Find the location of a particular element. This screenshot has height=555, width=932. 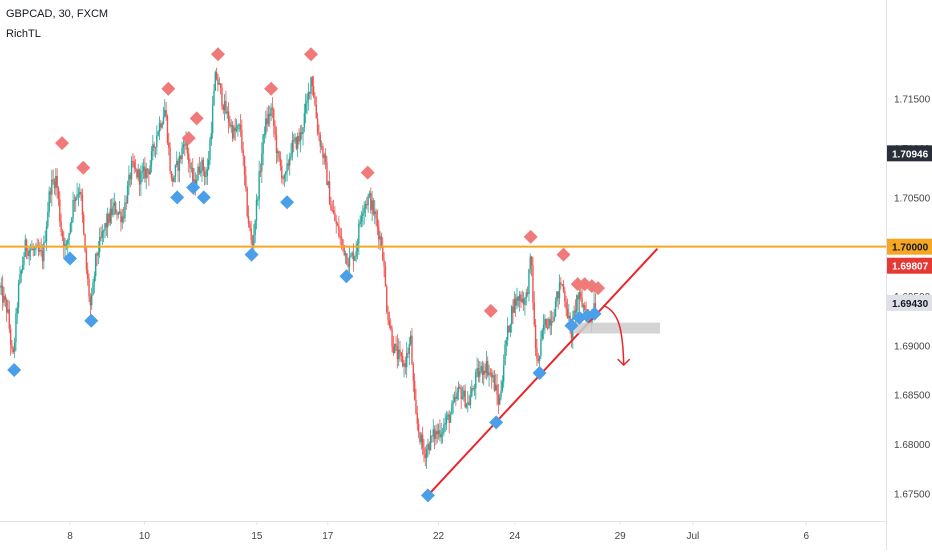

symbol-title: GBPCAD, 30, FXCM is located at coordinates (57, 14).